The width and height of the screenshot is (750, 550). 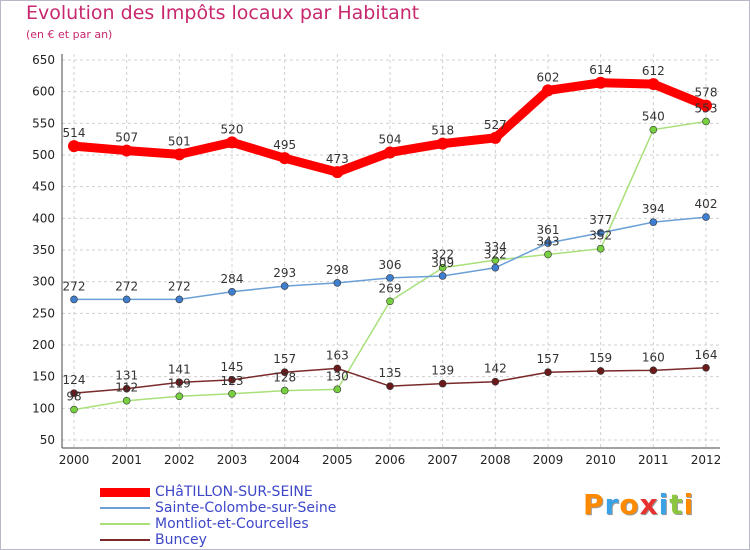 What do you see at coordinates (653, 71) in the screenshot?
I see `data-label: 612` at bounding box center [653, 71].